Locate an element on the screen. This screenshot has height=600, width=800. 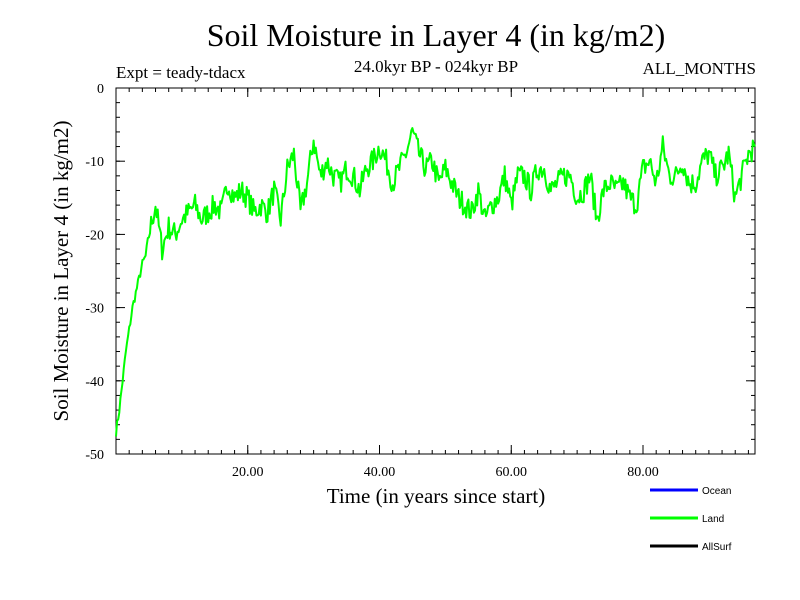
chart-title: Soil Moisture in Layer 4 (in kg/m2) is located at coordinates (436, 35).